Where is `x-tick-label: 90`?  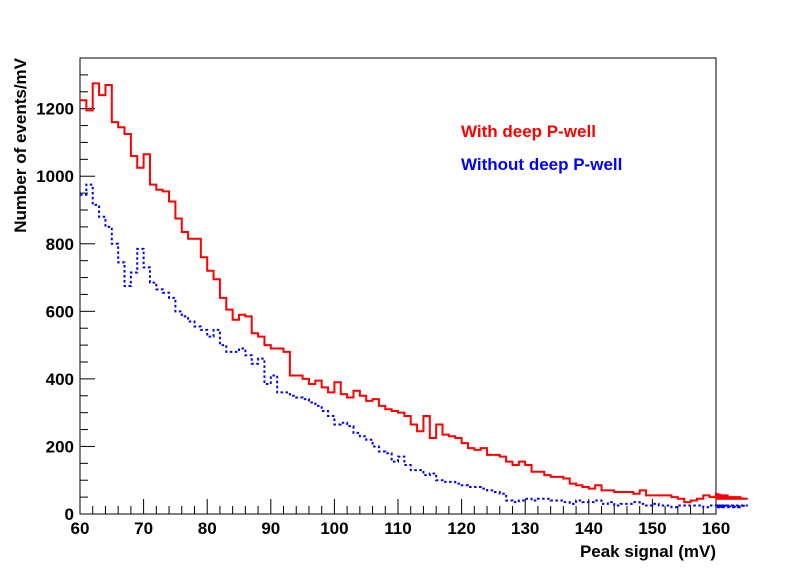
x-tick-label: 90 is located at coordinates (270, 528).